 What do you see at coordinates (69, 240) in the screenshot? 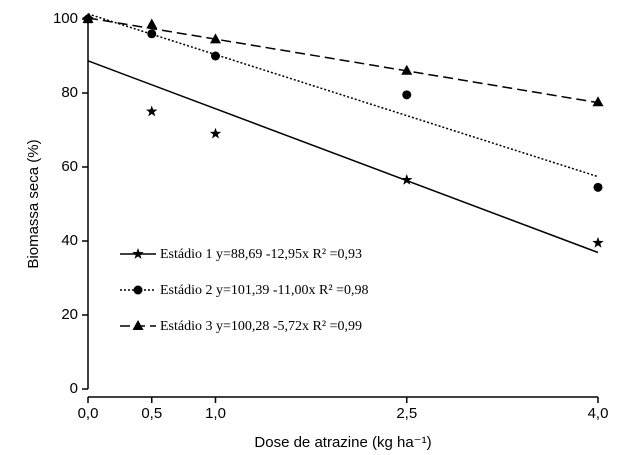
I see `y-tick-label: 40` at bounding box center [69, 240].